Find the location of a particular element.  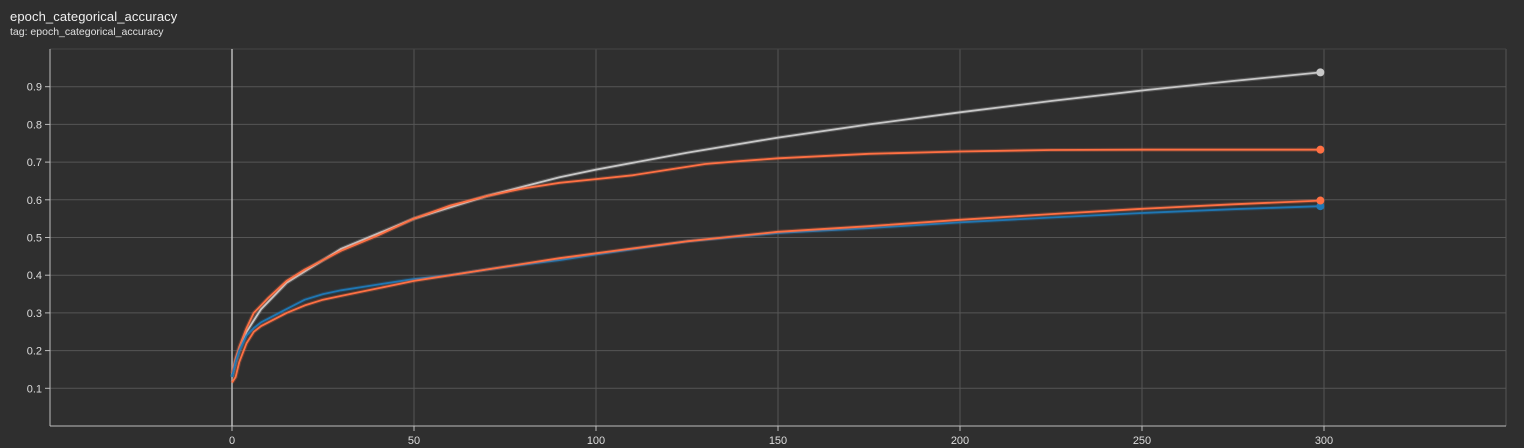

y-tick-label: 0.4 is located at coordinates (34, 276).